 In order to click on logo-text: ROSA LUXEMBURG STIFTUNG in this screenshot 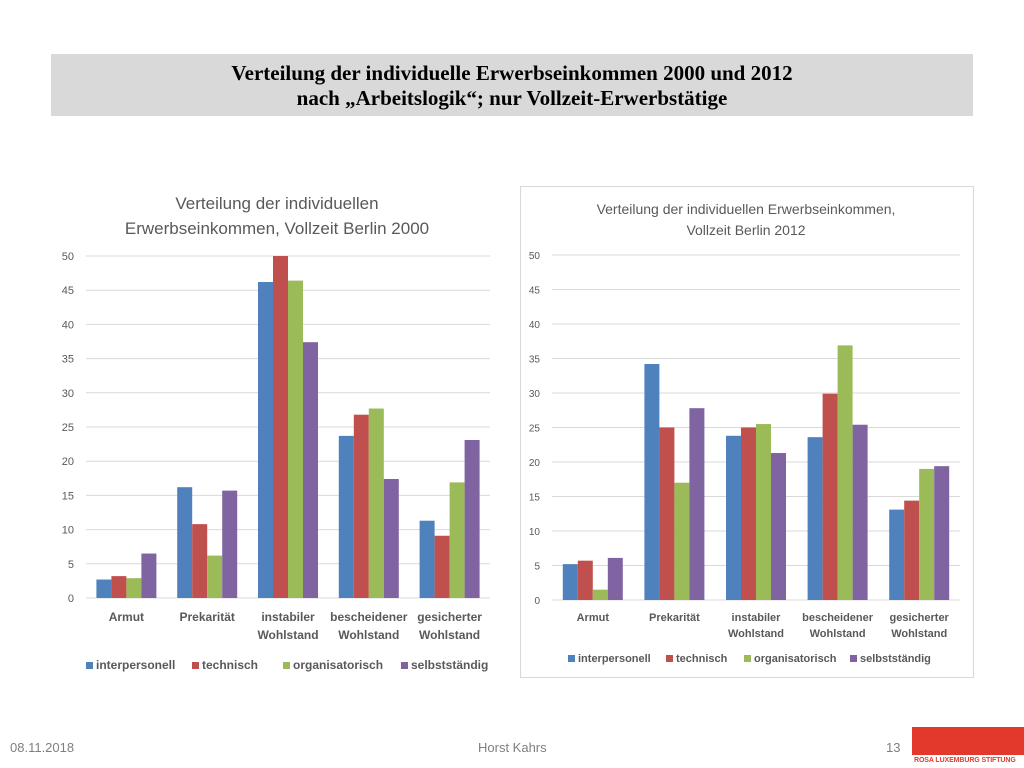, I will do `click(965, 760)`.